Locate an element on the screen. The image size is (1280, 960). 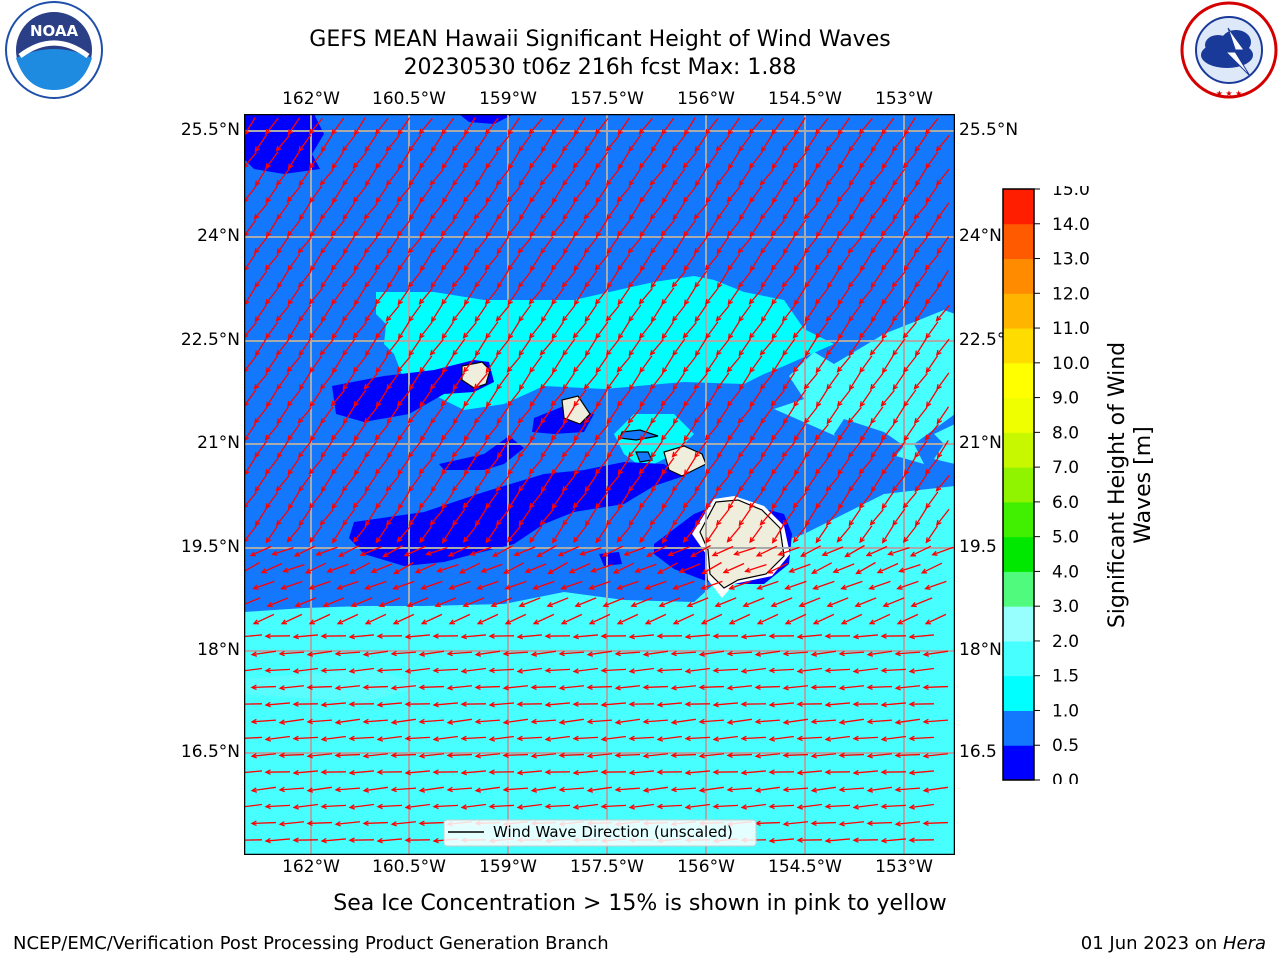
colorbar-tick-label: 4.0 is located at coordinates (1065, 572).